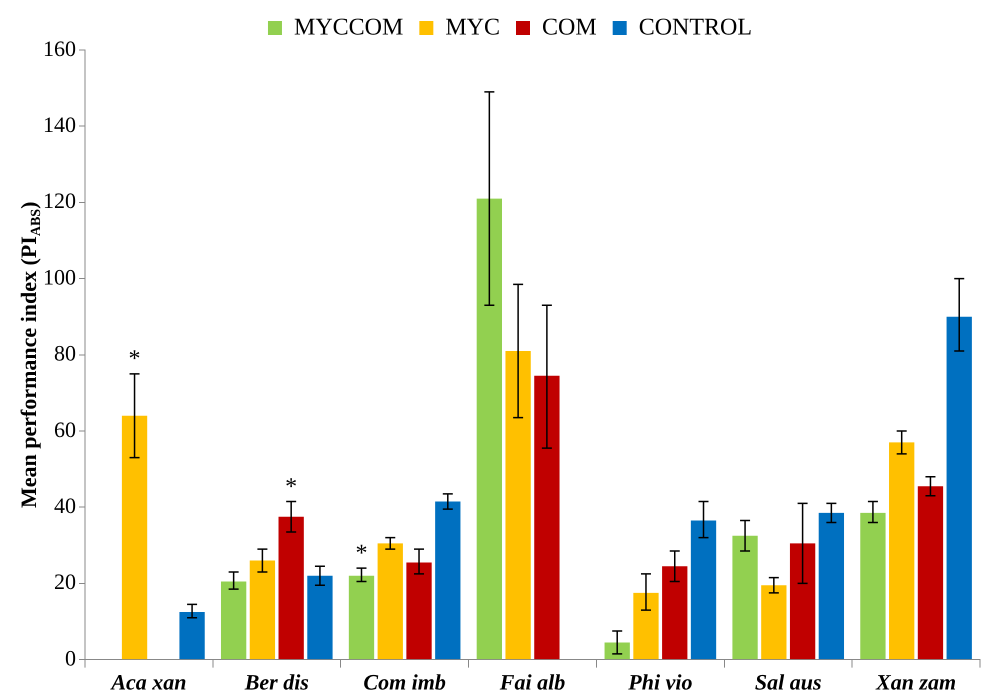 The height and width of the screenshot is (700, 995). What do you see at coordinates (59, 48) in the screenshot?
I see `y-tick-label: 160` at bounding box center [59, 48].